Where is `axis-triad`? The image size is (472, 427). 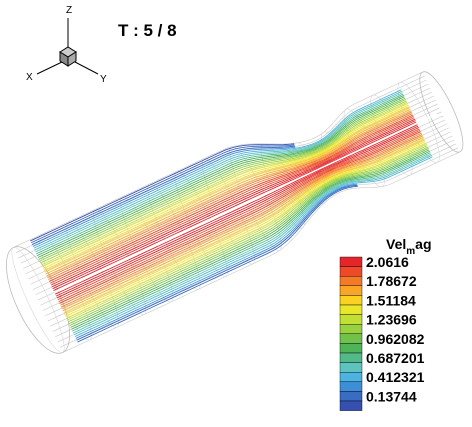
axis-triad is located at coordinates (67, 46).